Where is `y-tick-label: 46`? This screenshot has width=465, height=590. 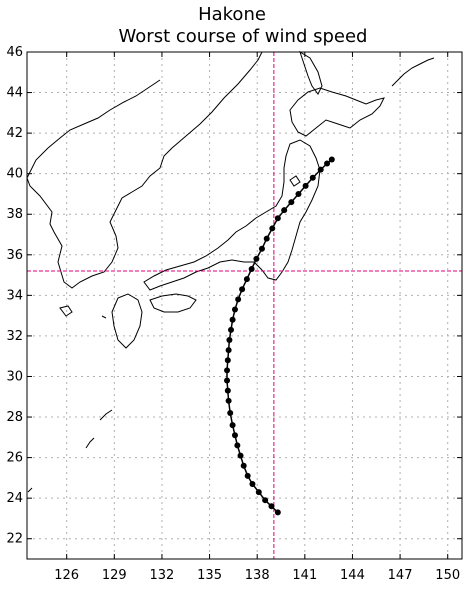 y-tick-label: 46 is located at coordinates (14, 52).